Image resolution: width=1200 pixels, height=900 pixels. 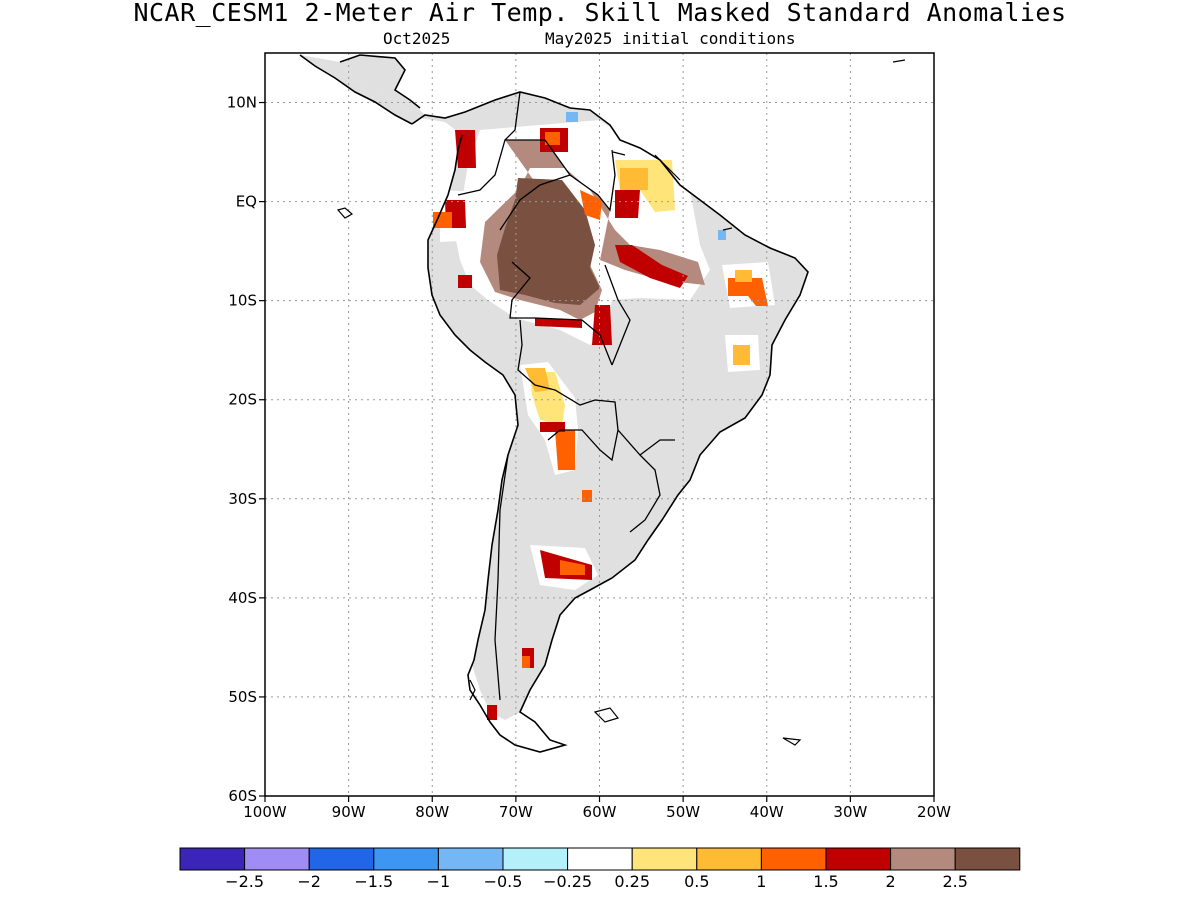 I want to click on lon-tick-label: 30W, so click(x=850, y=812).